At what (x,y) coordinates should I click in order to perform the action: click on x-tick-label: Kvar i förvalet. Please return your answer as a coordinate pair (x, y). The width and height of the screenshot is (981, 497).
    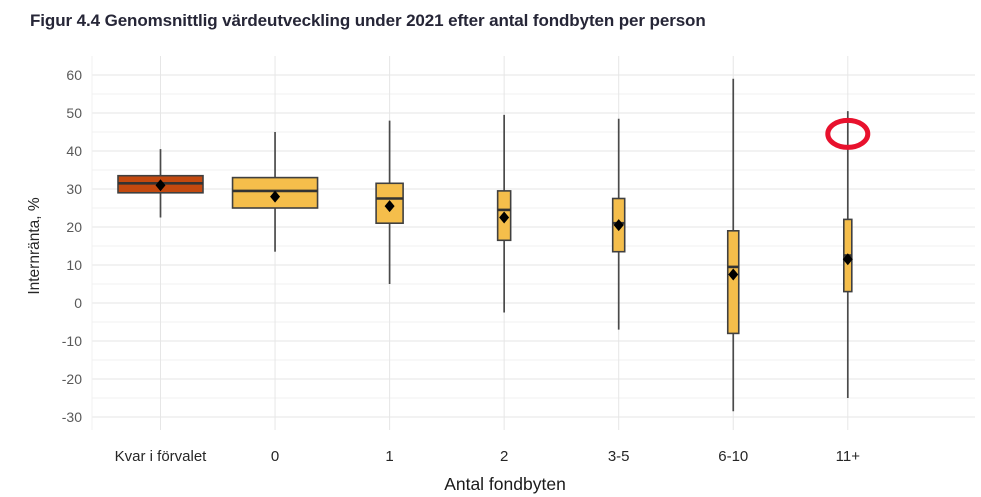
    Looking at the image, I should click on (161, 456).